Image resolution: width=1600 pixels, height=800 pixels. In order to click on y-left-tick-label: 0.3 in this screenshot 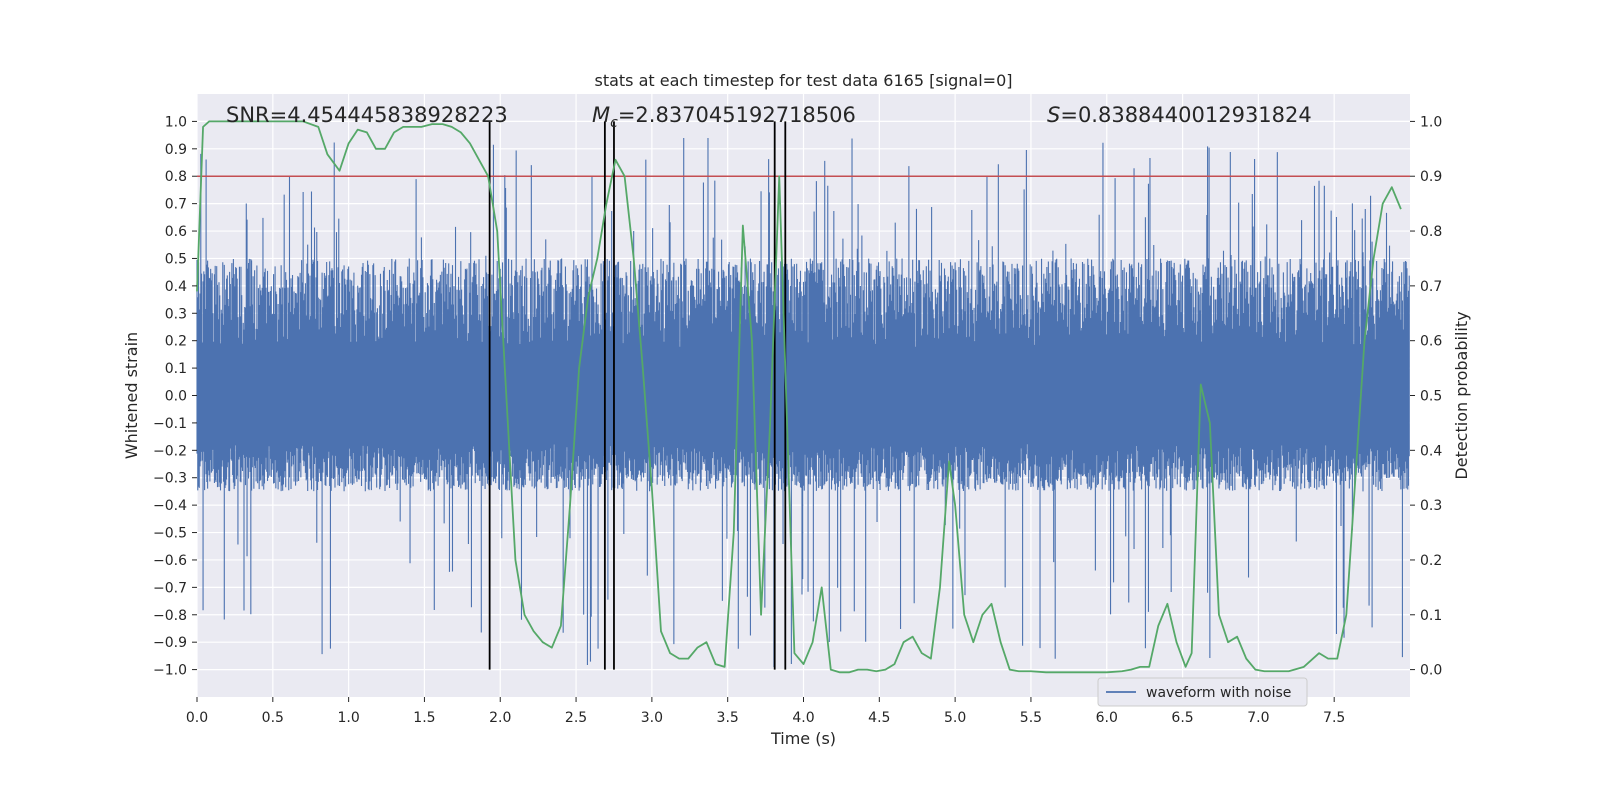, I will do `click(176, 314)`.